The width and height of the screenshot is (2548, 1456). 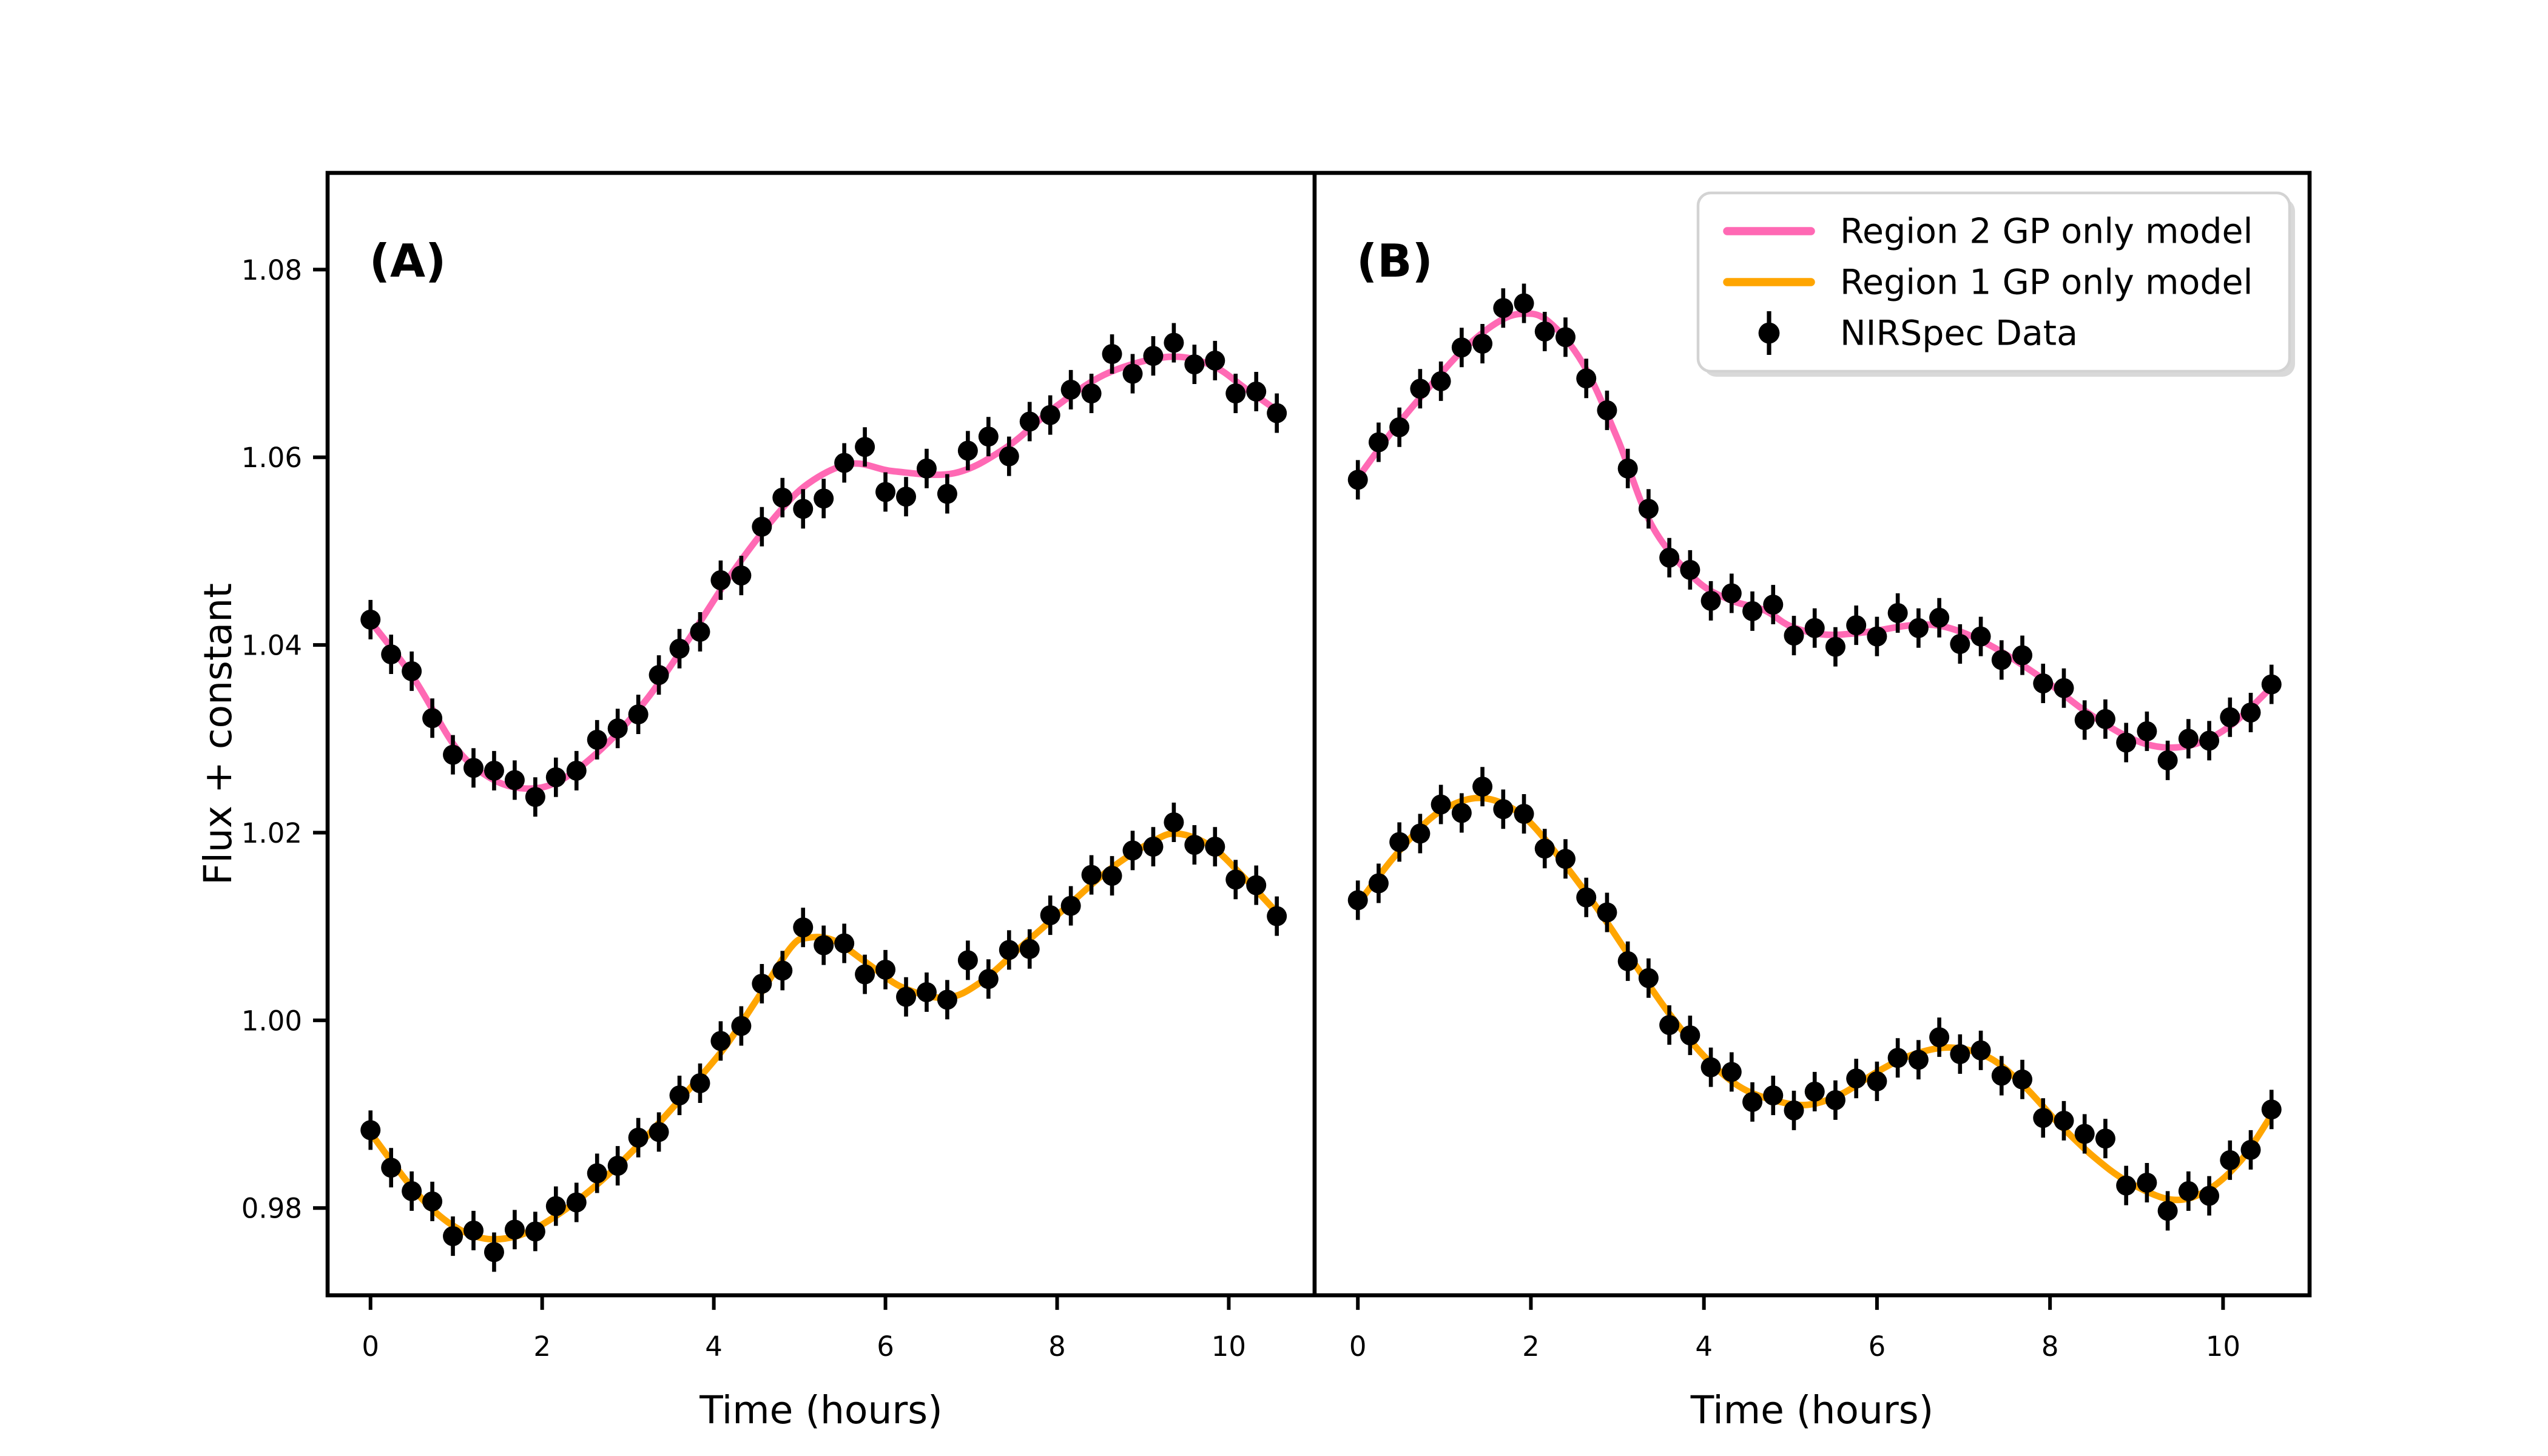 I want to click on y-tick-label: 1.06, so click(x=271, y=458).